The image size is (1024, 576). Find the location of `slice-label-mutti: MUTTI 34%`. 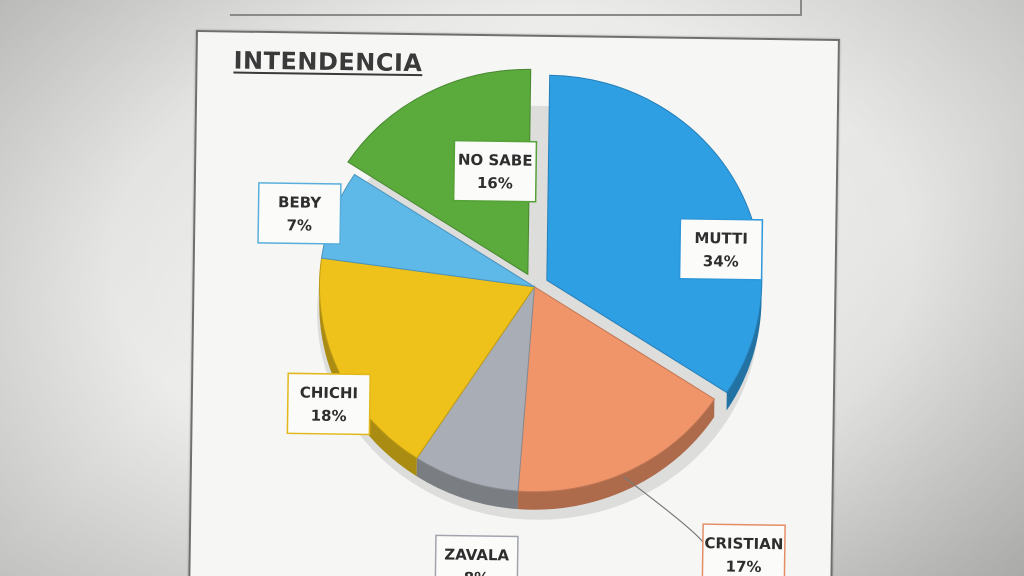

slice-label-mutti: MUTTI 34% is located at coordinates (721, 249).